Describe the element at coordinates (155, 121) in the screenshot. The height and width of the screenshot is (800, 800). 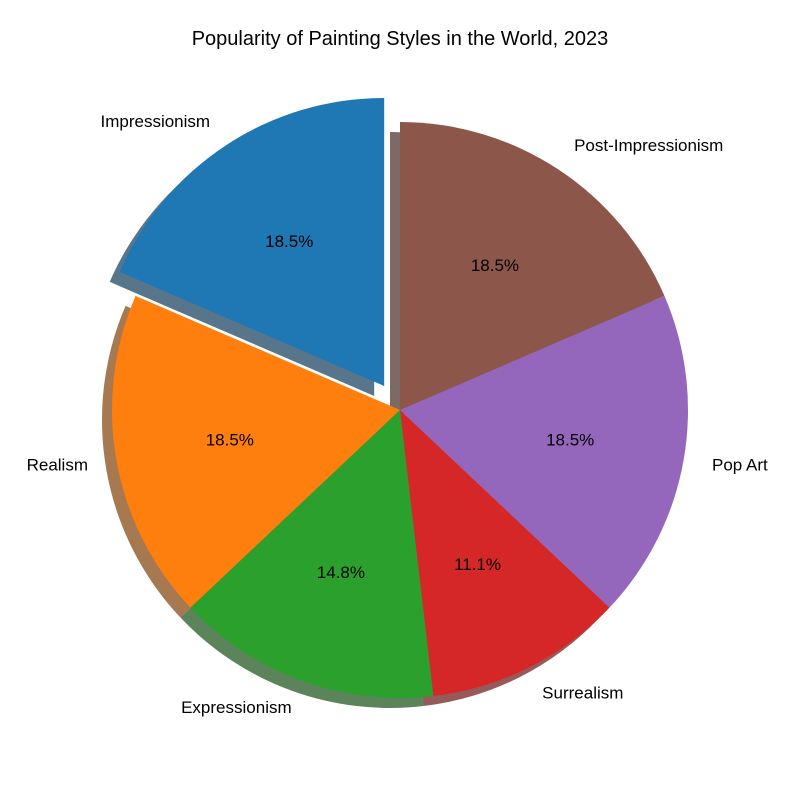
I see `category-label-impressionism: Impressionism` at that location.